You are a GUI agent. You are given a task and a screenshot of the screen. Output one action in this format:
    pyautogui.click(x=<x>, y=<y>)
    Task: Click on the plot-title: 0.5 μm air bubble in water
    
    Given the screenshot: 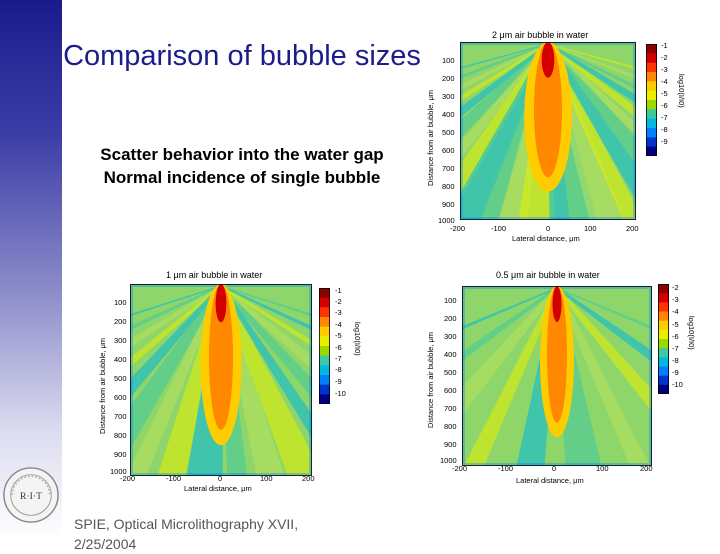 What is the action you would take?
    pyautogui.click(x=548, y=275)
    